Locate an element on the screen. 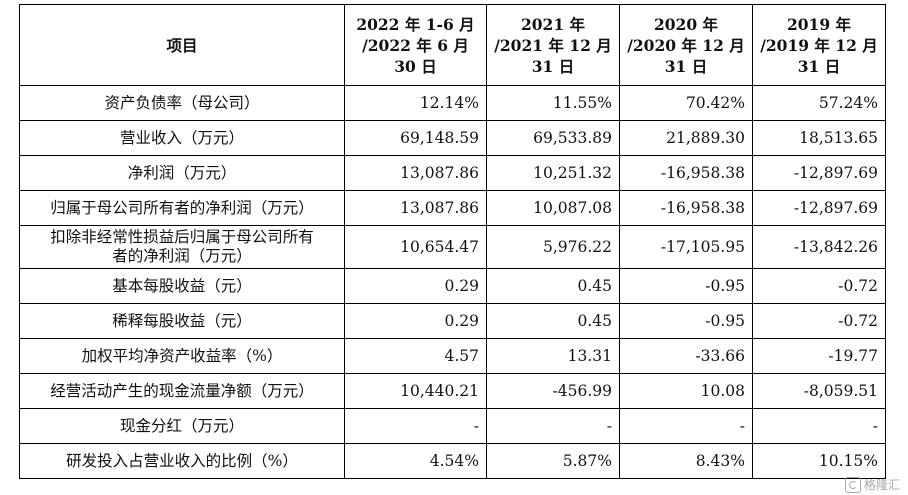 This screenshot has height=495, width=908. row-label: 扣除非经常性损益后归属于母公司所有 者的净利润（万元） is located at coordinates (182, 247).